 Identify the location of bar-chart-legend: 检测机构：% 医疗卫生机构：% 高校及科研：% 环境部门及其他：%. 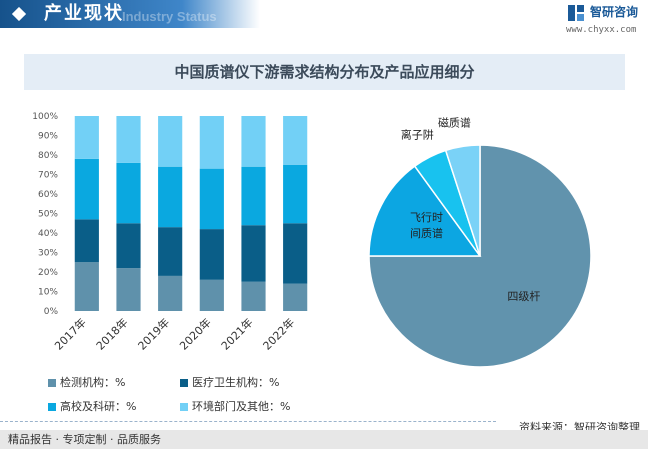
(198, 397).